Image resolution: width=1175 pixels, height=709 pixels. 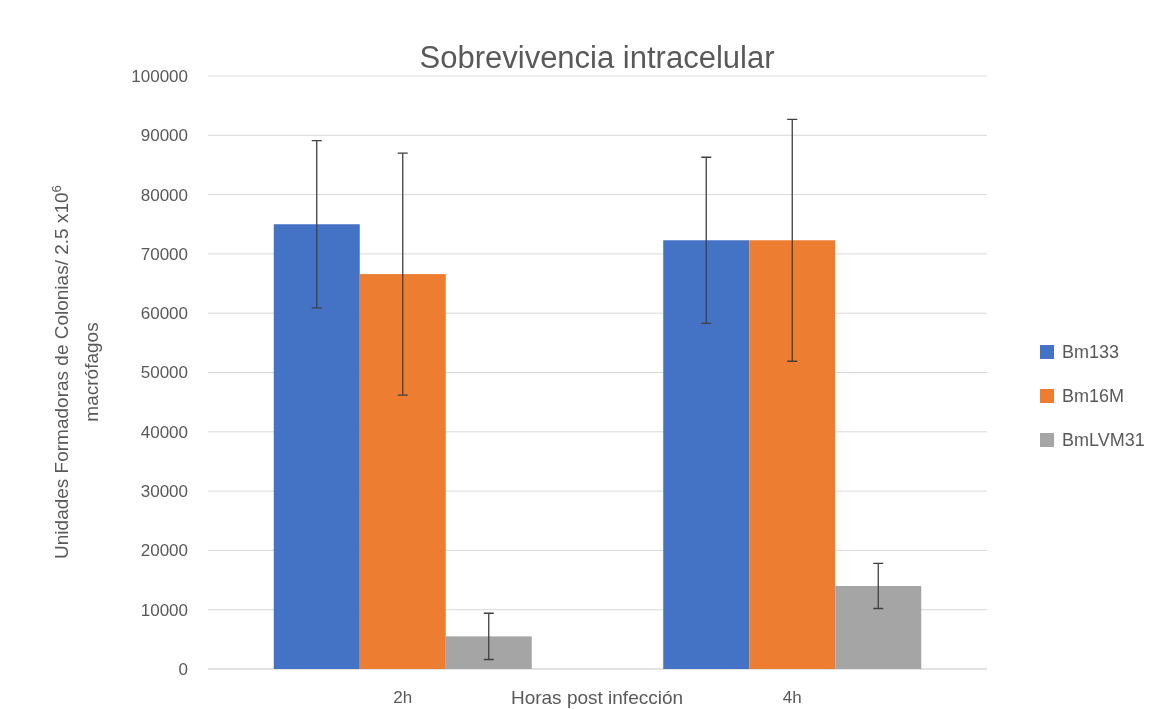 I want to click on y-tick-label: 80000, so click(x=164, y=195).